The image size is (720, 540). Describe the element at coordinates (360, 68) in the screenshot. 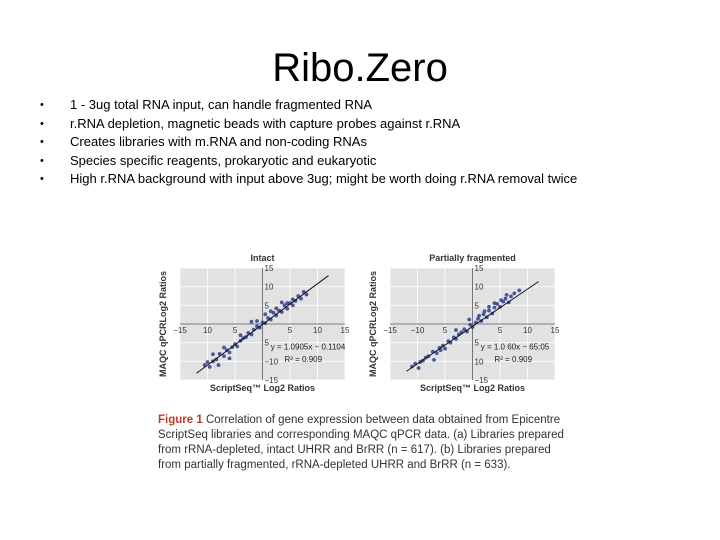

I see `slide-title: Ribo.Zero` at that location.